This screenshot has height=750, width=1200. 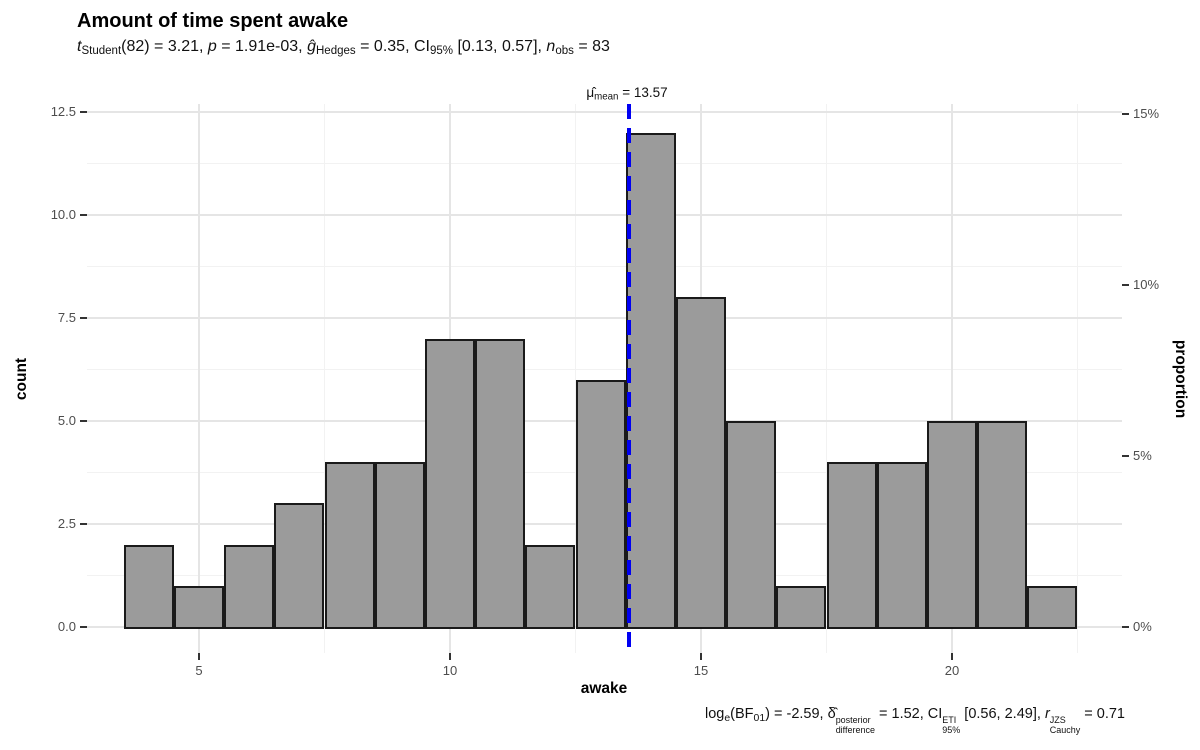 What do you see at coordinates (604, 688) in the screenshot?
I see `x-axis-label: awake` at bounding box center [604, 688].